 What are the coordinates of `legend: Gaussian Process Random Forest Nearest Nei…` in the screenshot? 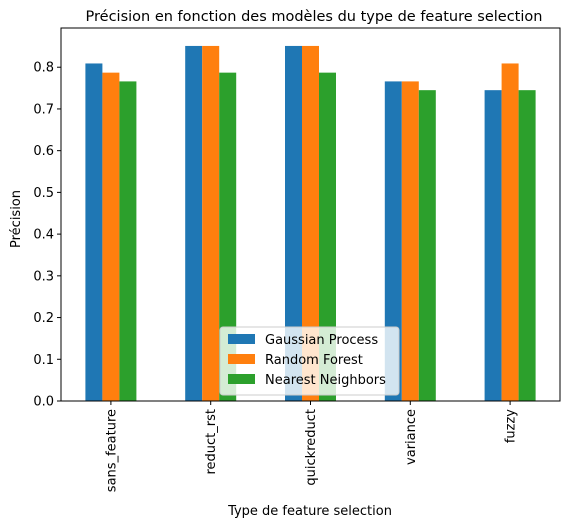 It's located at (309, 361).